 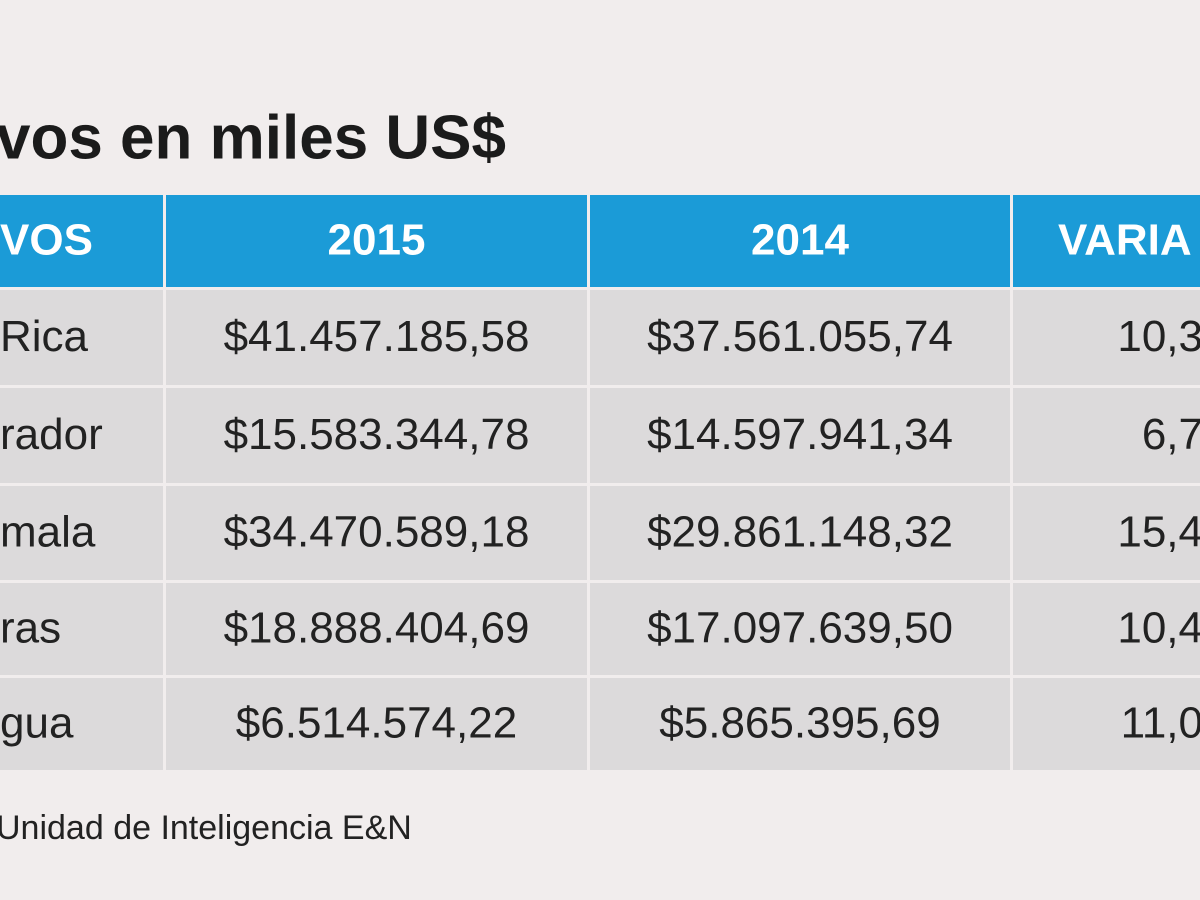 I want to click on cell-text: $41.457.185,58, so click(x=377, y=336).